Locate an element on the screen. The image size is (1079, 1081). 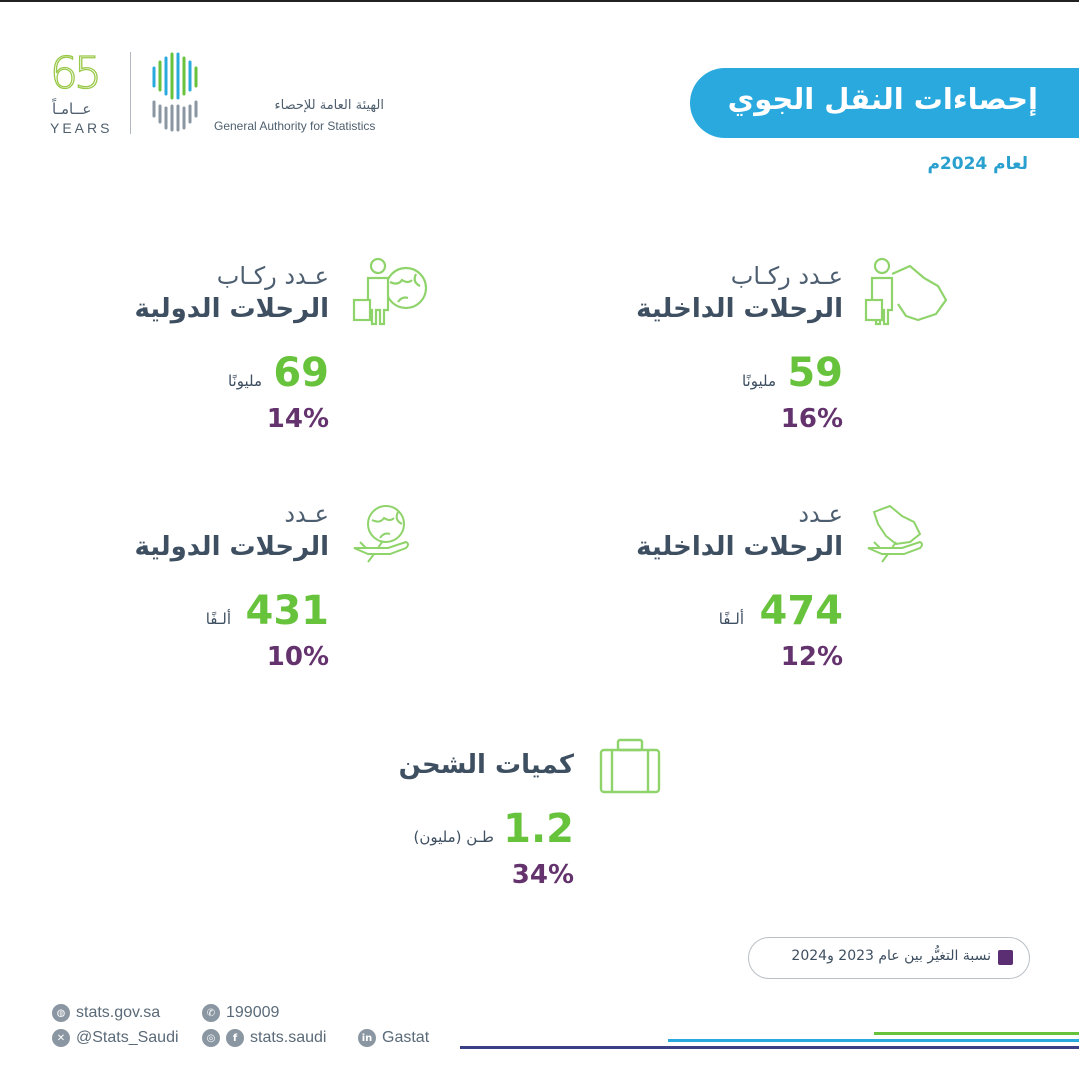
domestic-flights-unit: ألـفًا is located at coordinates (731, 619).